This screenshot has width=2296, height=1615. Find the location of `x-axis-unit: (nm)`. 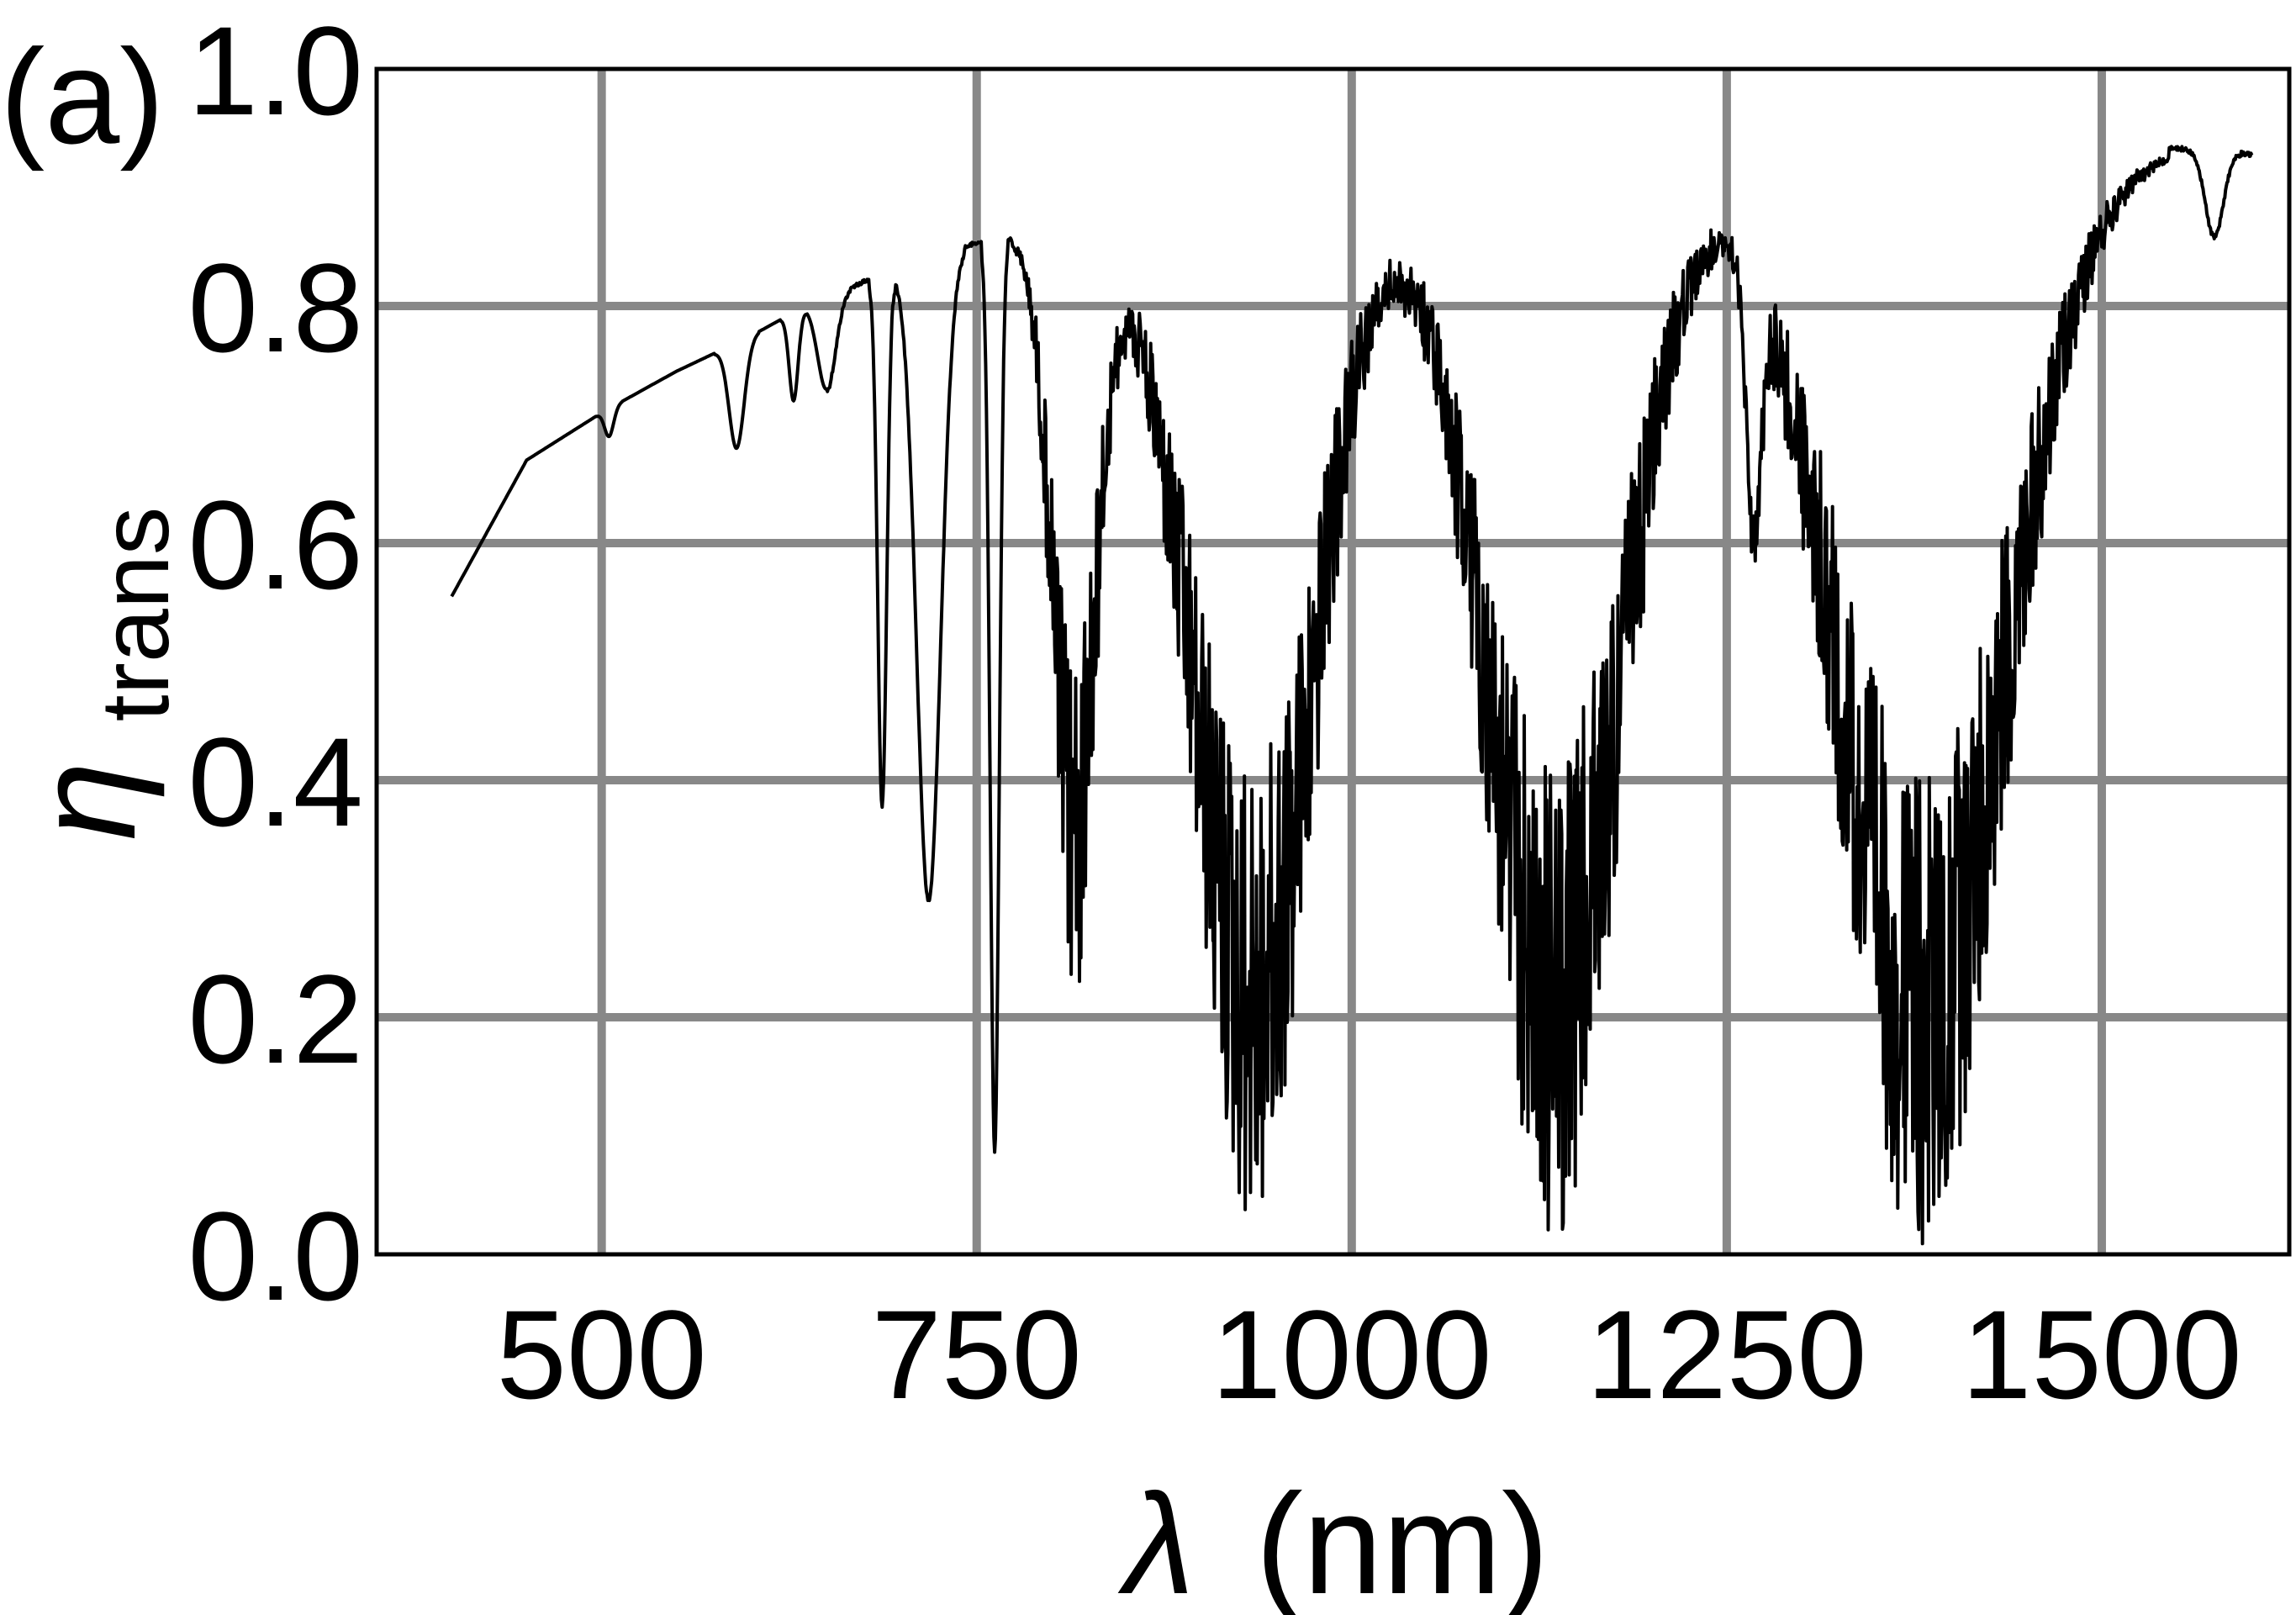

x-axis-unit: (nm) is located at coordinates (1402, 1540).